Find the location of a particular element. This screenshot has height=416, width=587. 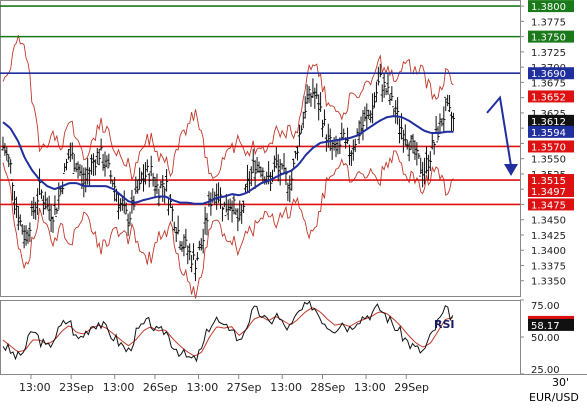

level-label: 1.3570 is located at coordinates (548, 147).